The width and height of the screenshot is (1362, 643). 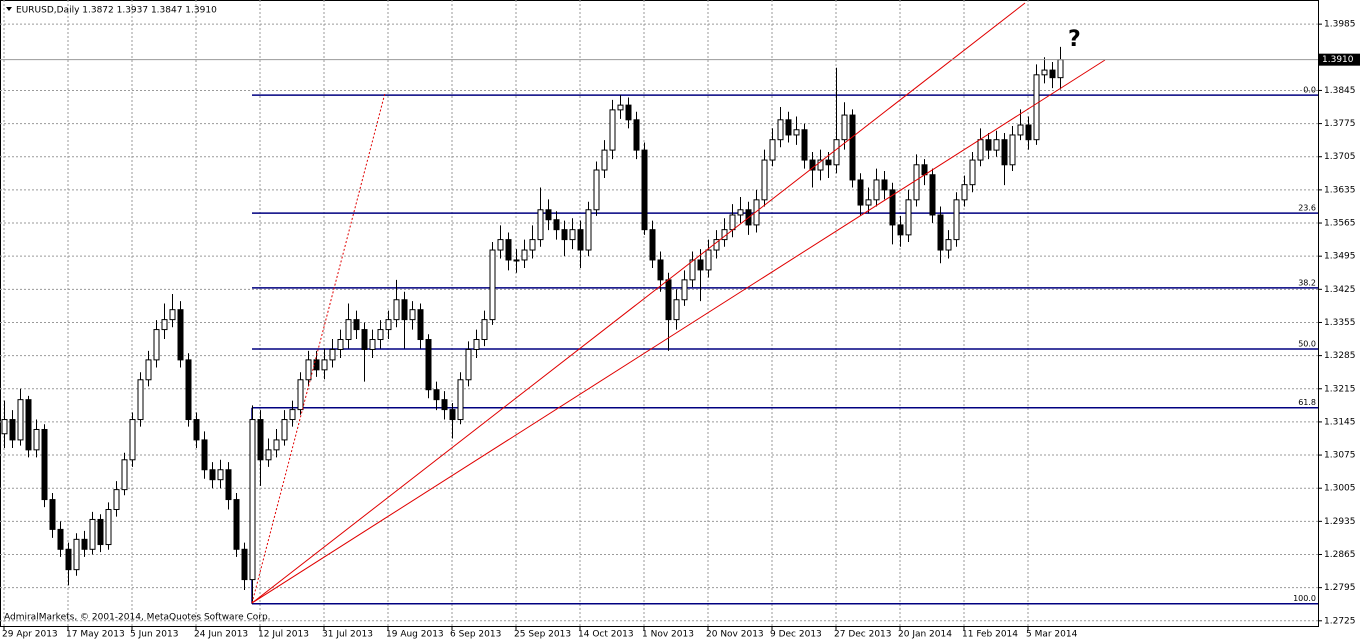 What do you see at coordinates (95, 635) in the screenshot?
I see `x-tick-label: 17 May 2013` at bounding box center [95, 635].